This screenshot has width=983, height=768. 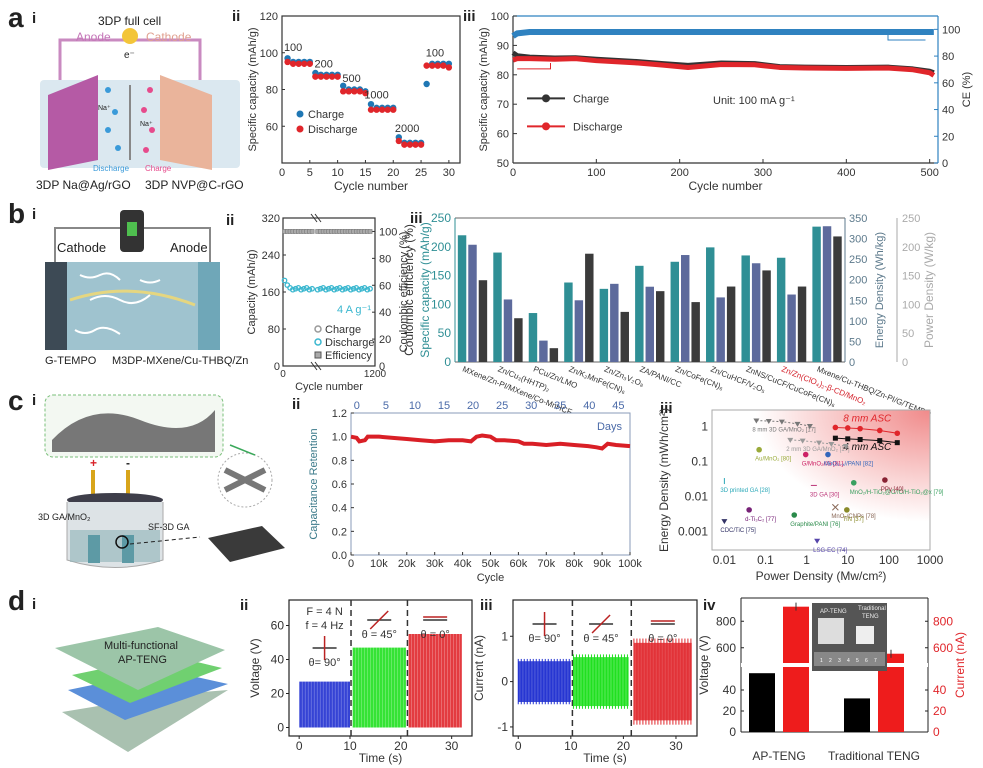 I want to click on current-density-annotation: Unit: 100 mA g⁻¹, so click(x=754, y=101).